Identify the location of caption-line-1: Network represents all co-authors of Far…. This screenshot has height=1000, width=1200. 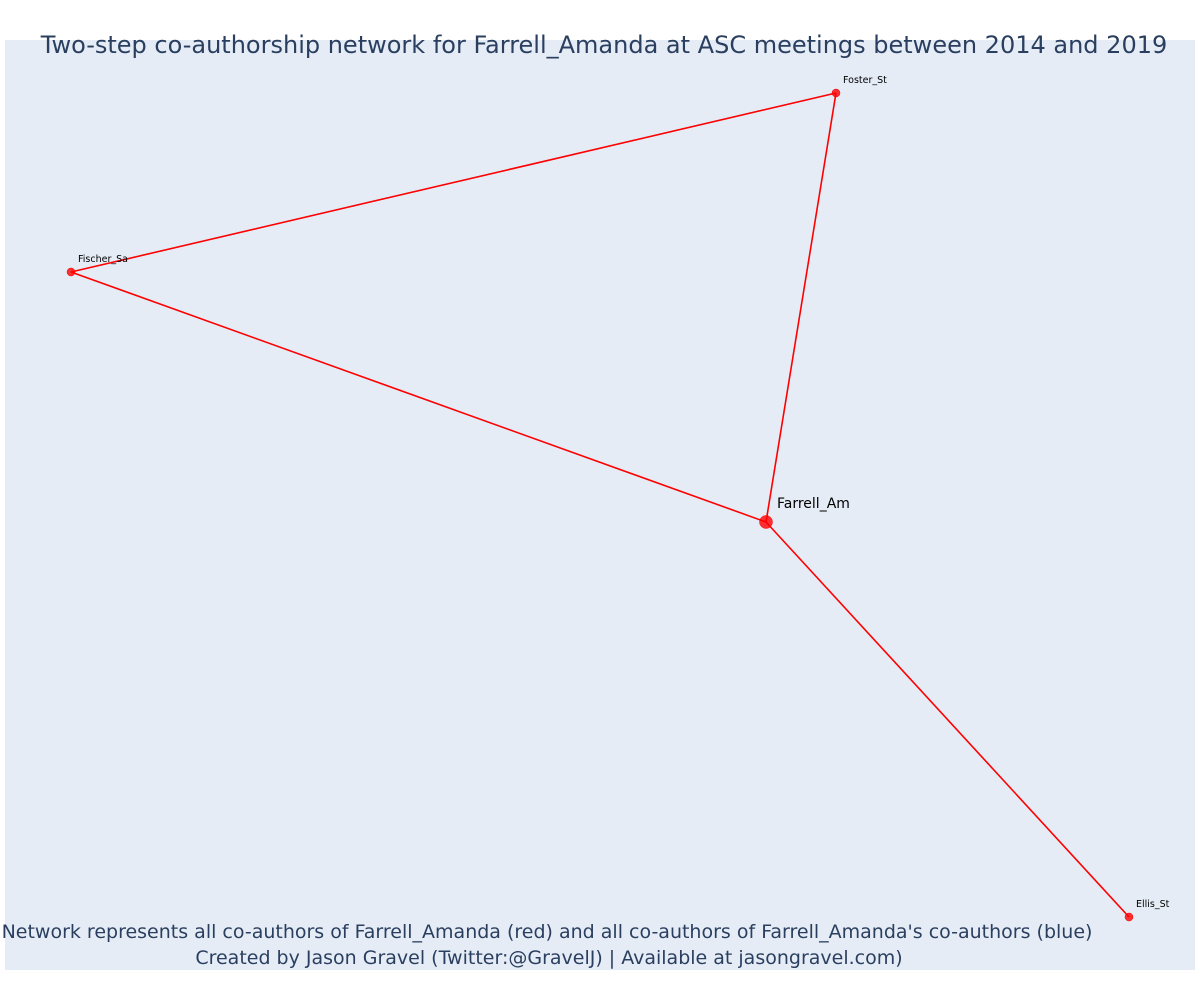
(547, 932).